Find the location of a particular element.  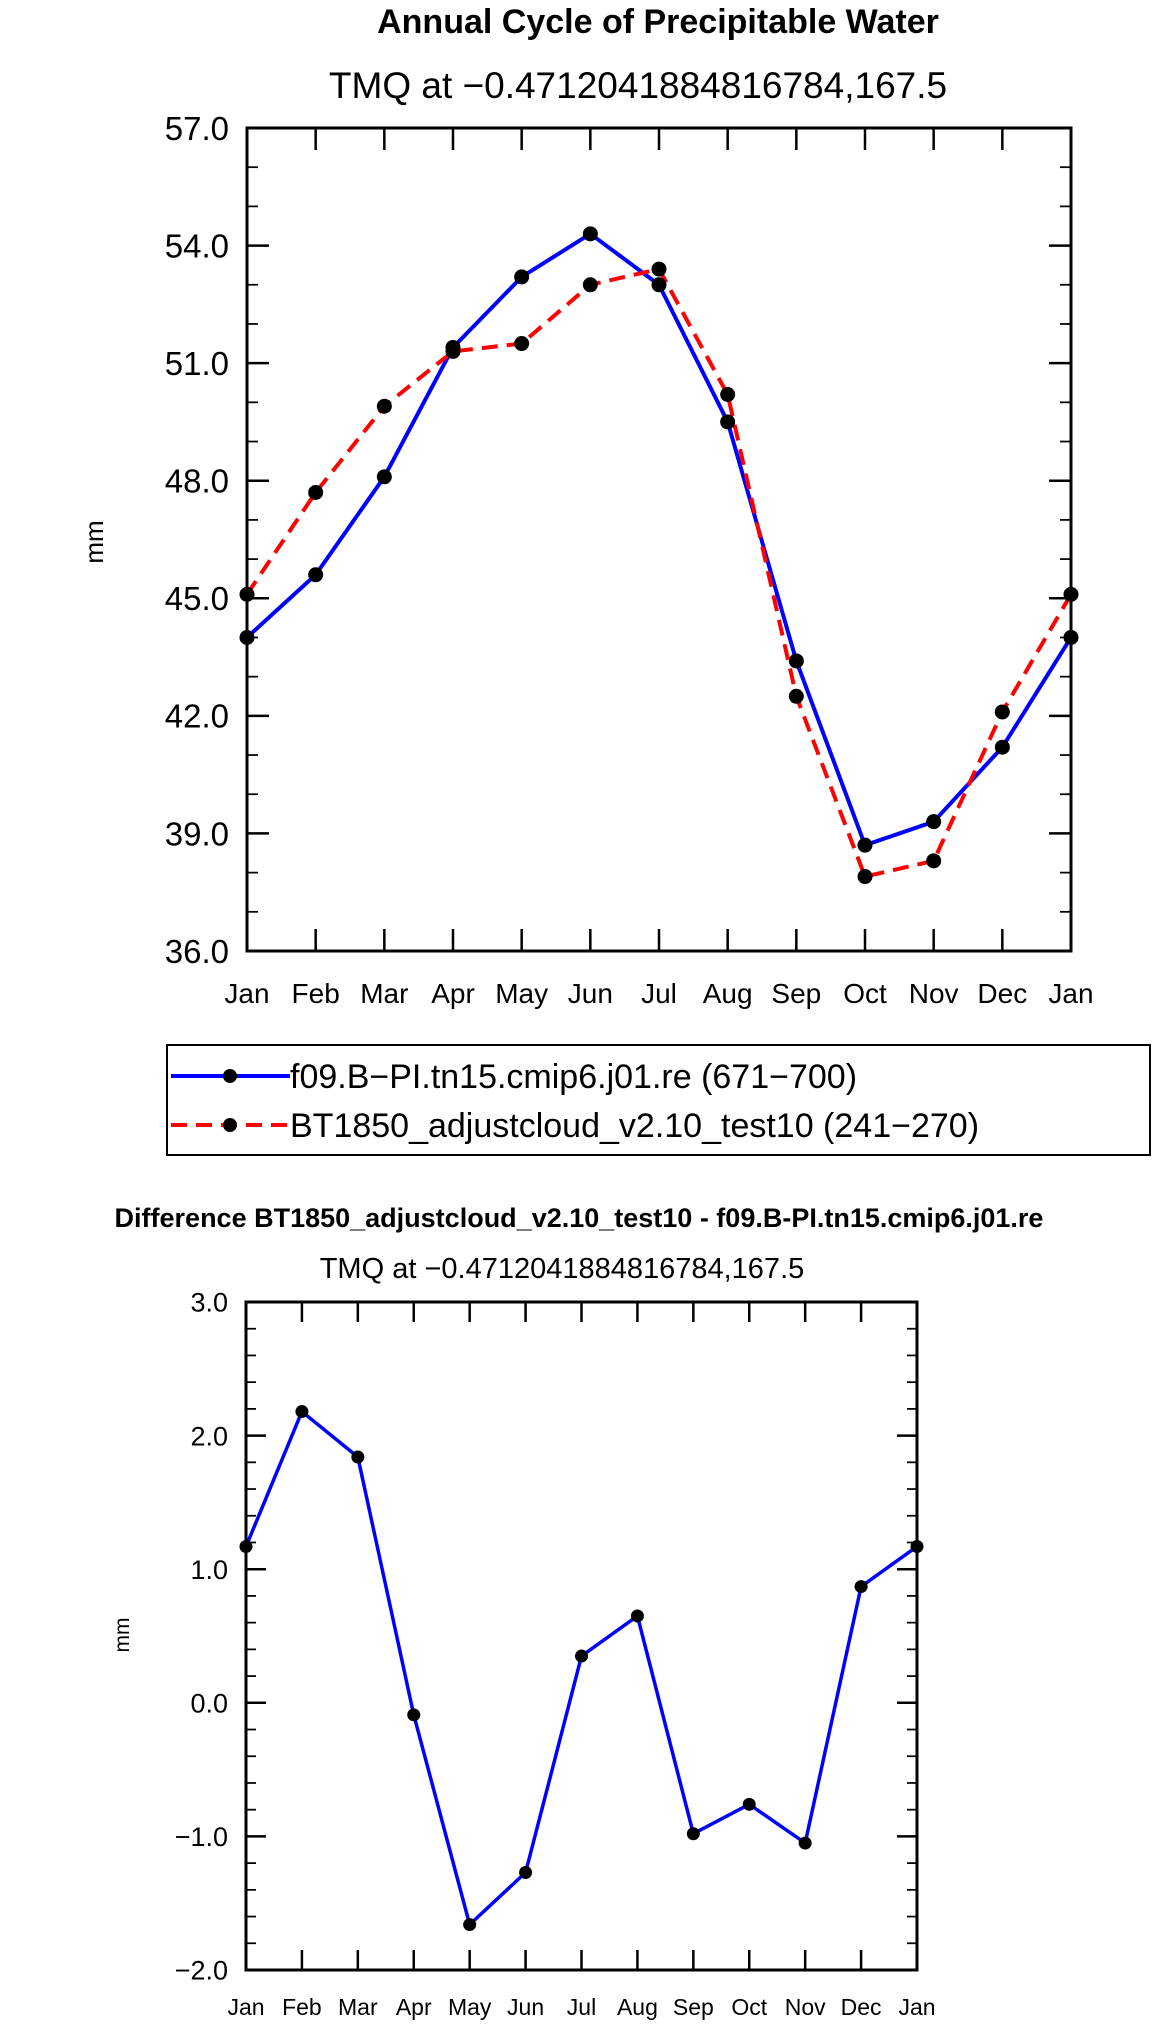

chart2-xtick-label: Feb is located at coordinates (302, 2007).